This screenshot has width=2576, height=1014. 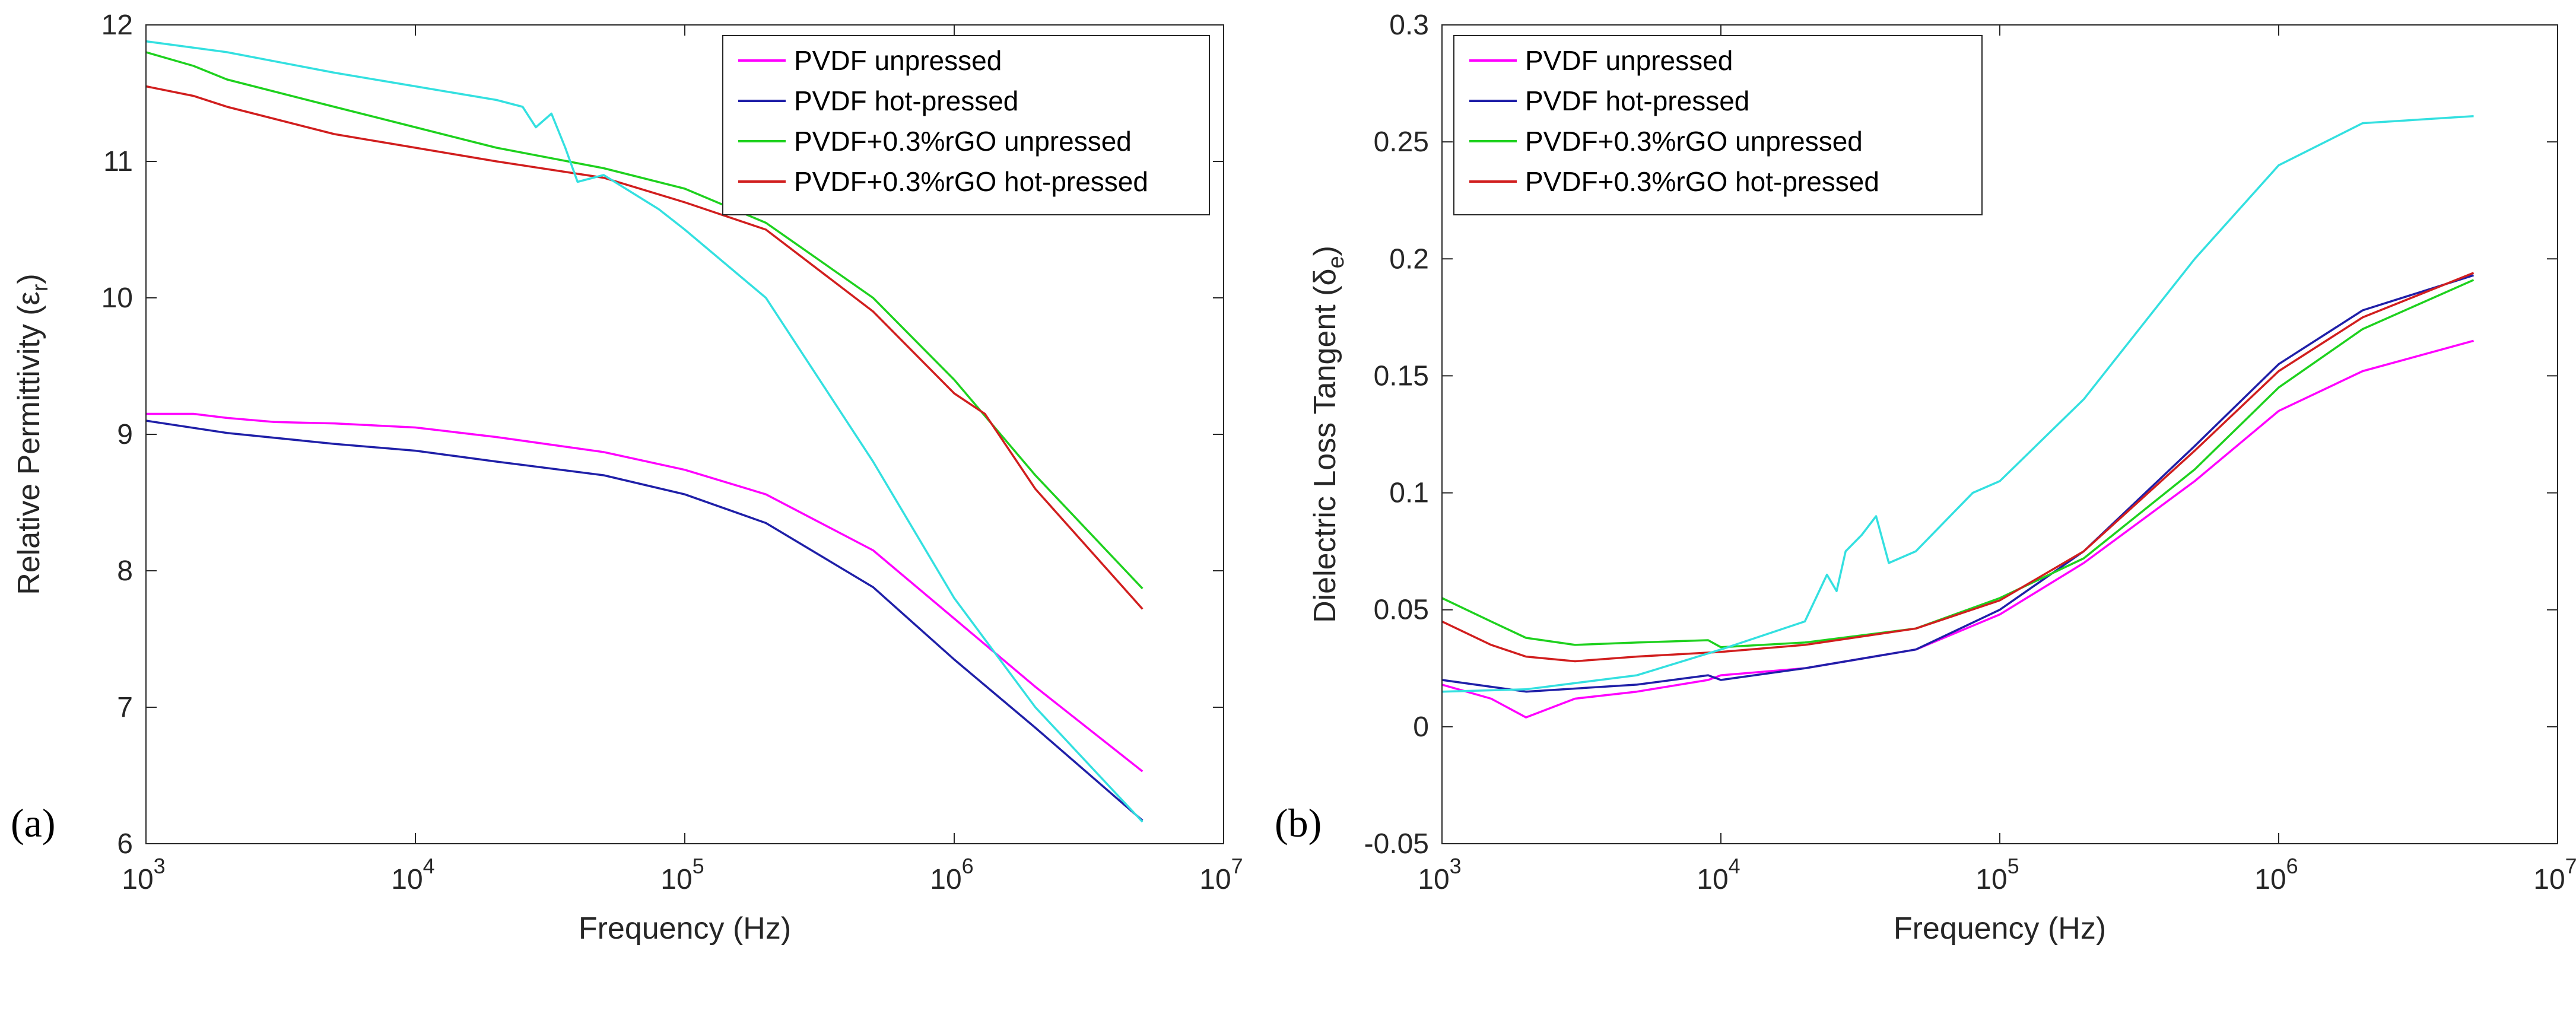 I want to click on panel-label: (b), so click(x=1298, y=823).